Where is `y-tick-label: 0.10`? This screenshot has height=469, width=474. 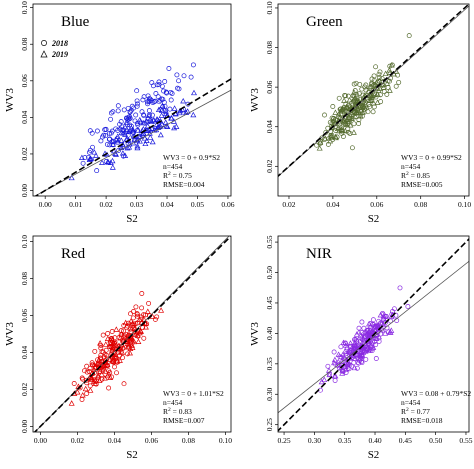 y-tick-label: 0.10 is located at coordinates (269, 7).